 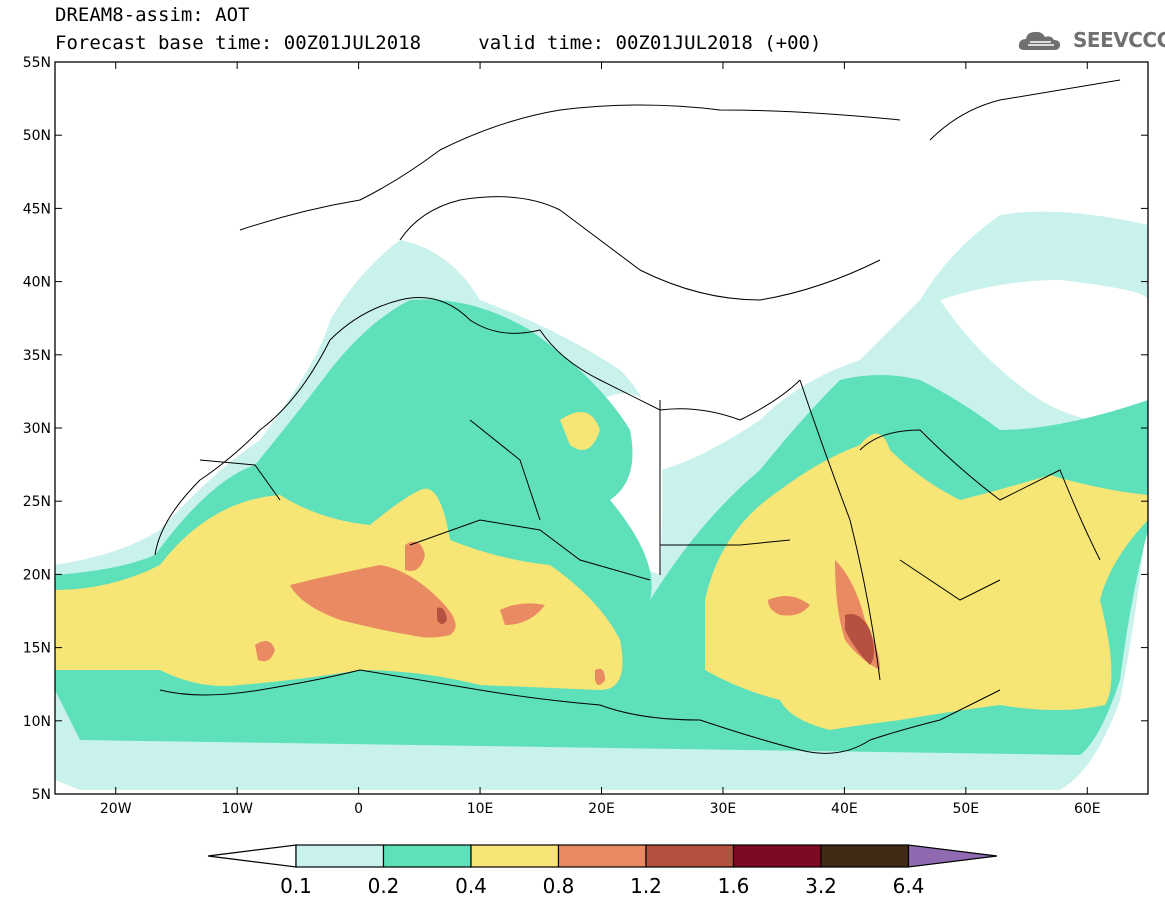 I want to click on lon-tick-label: 40E, so click(x=844, y=809).